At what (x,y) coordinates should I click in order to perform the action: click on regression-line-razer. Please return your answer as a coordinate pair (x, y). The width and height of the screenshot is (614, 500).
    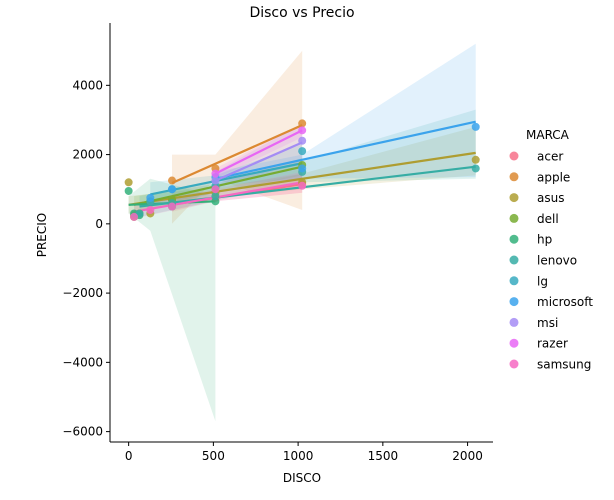
    Looking at the image, I should click on (258, 152).